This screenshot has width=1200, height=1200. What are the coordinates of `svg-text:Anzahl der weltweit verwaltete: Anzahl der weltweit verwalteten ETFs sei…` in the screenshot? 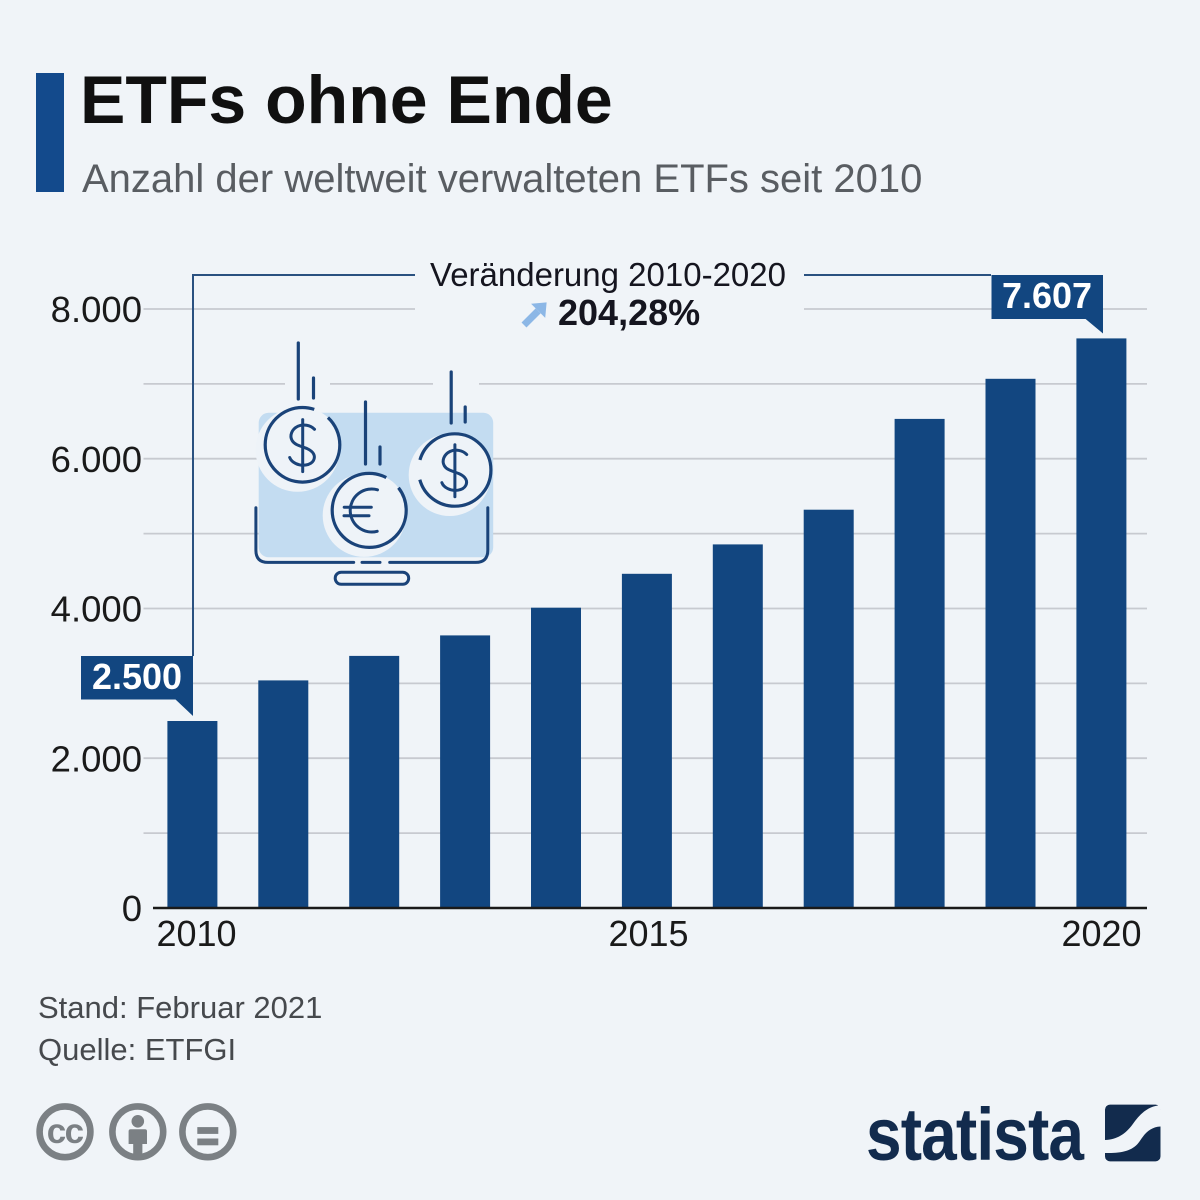 It's located at (502, 179).